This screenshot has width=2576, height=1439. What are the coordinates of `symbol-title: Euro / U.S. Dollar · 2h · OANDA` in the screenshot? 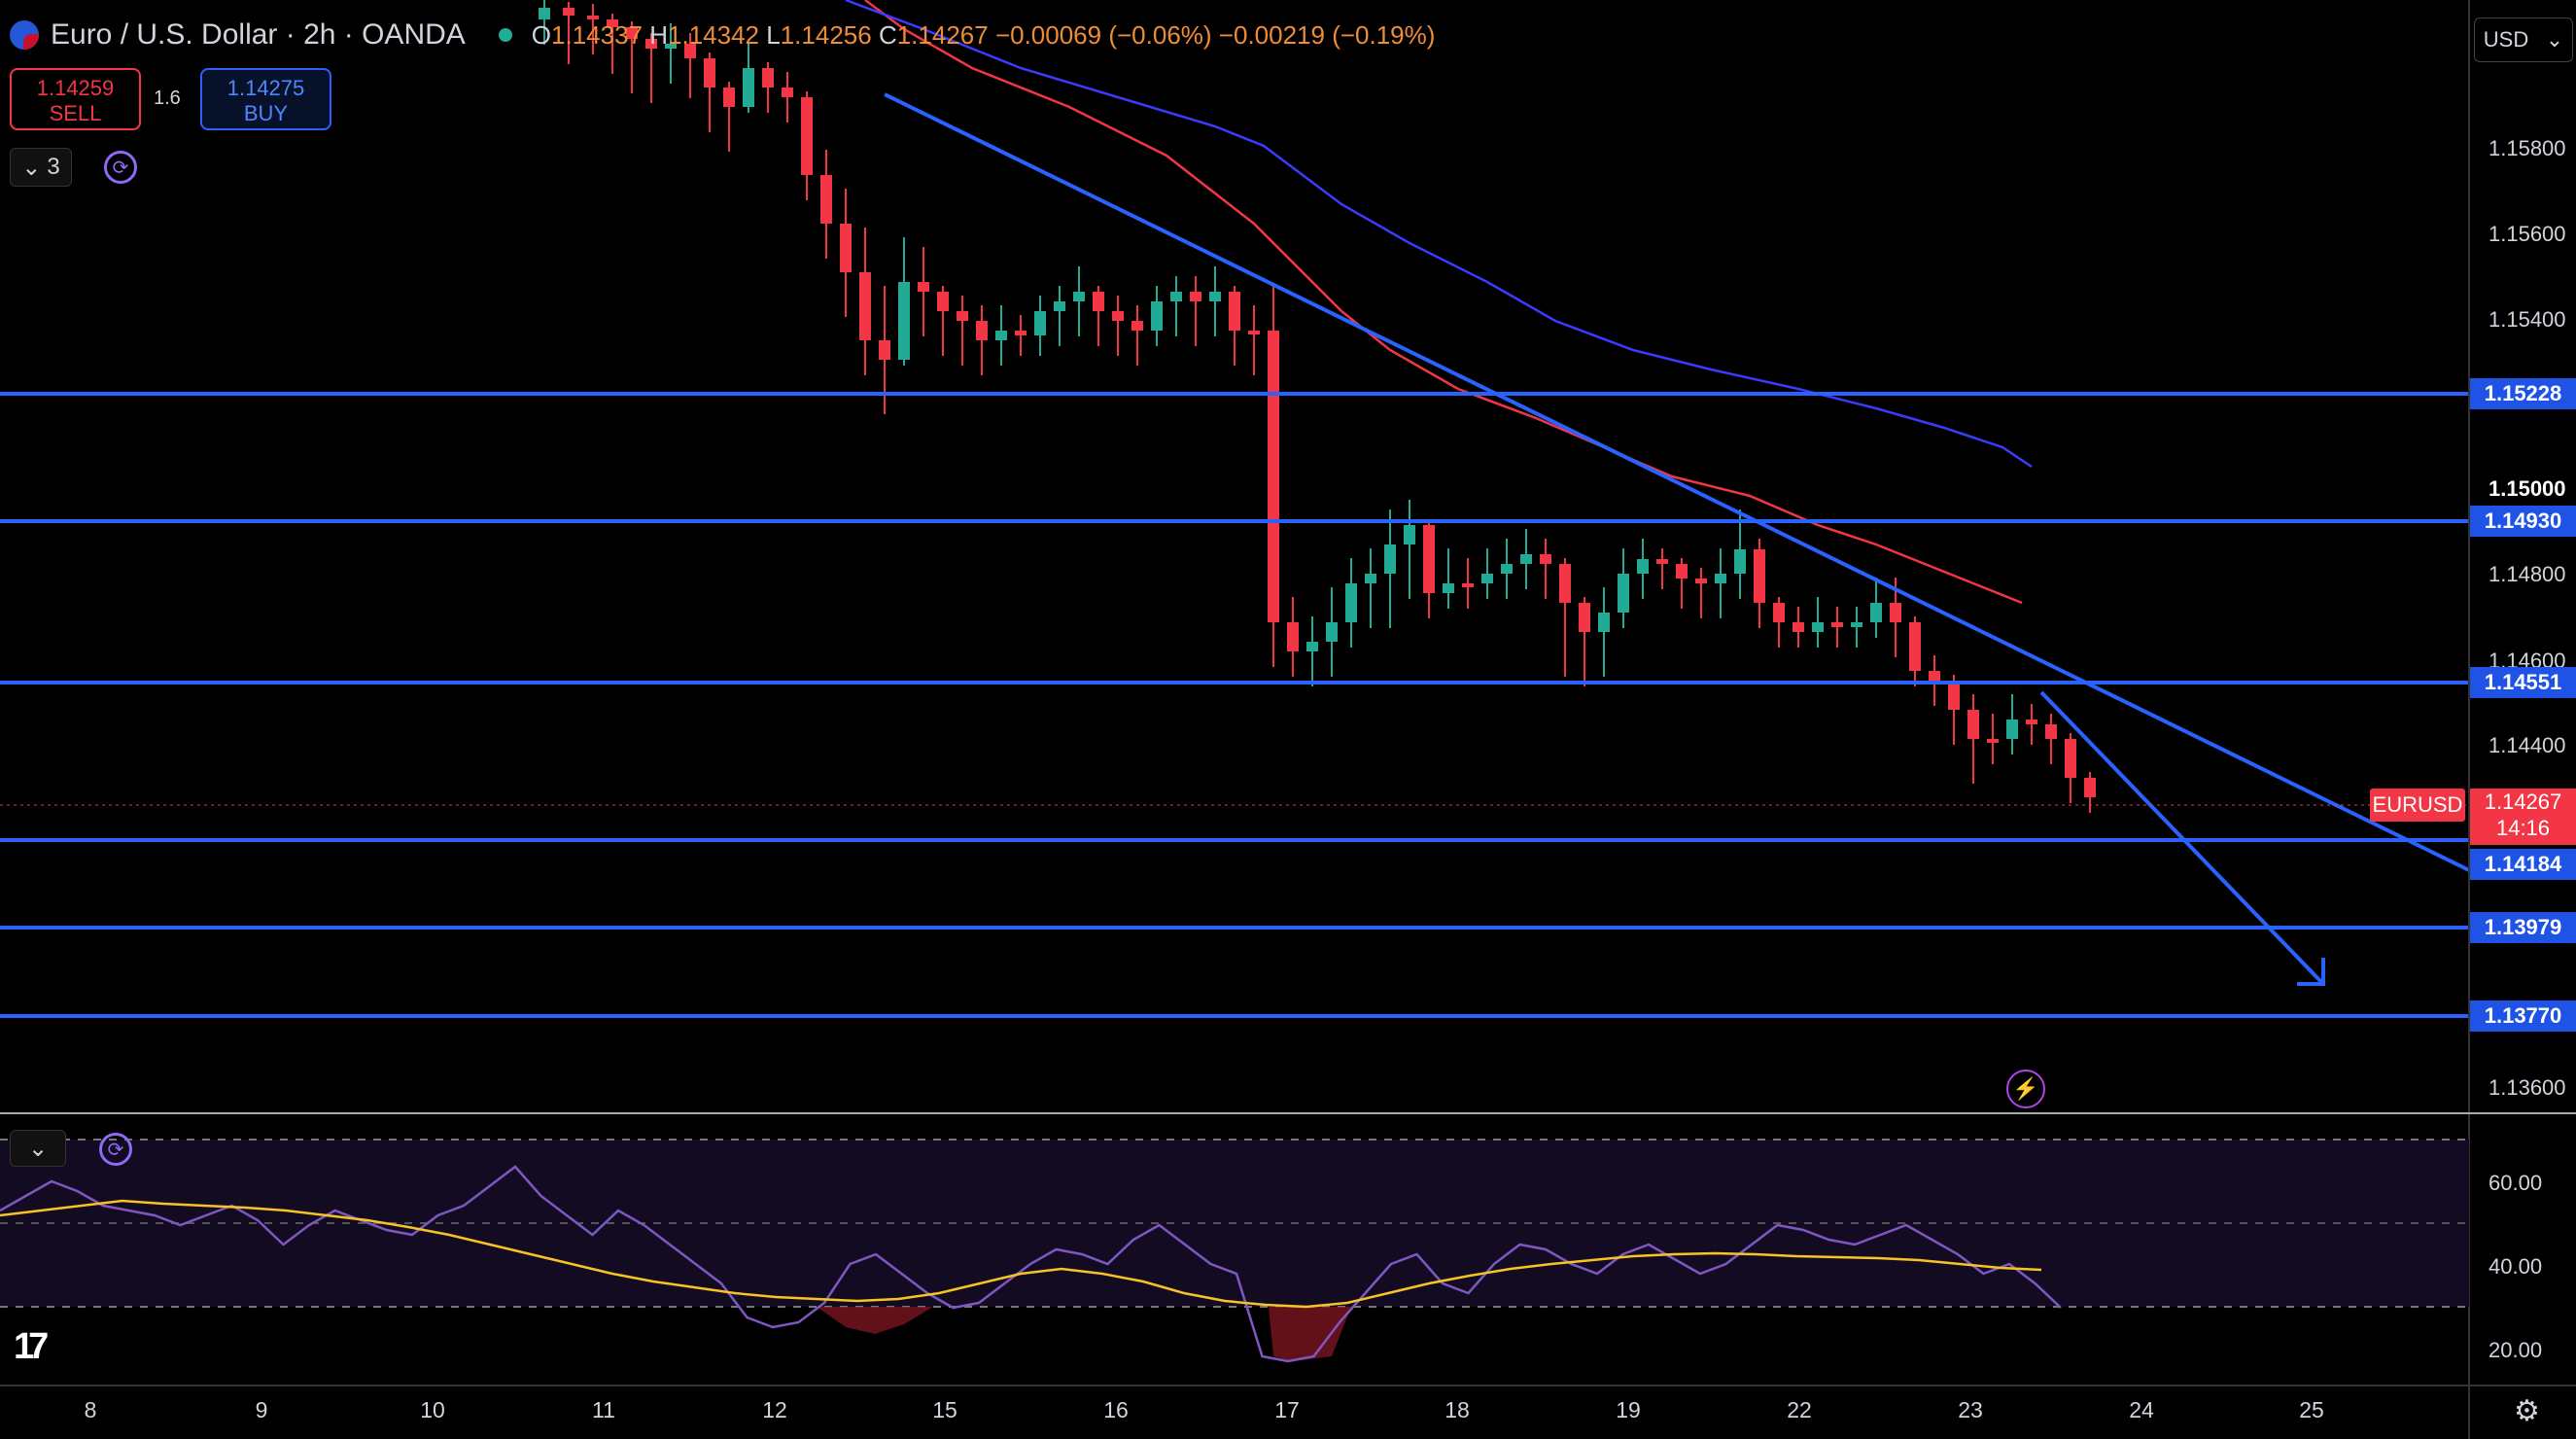 It's located at (258, 35).